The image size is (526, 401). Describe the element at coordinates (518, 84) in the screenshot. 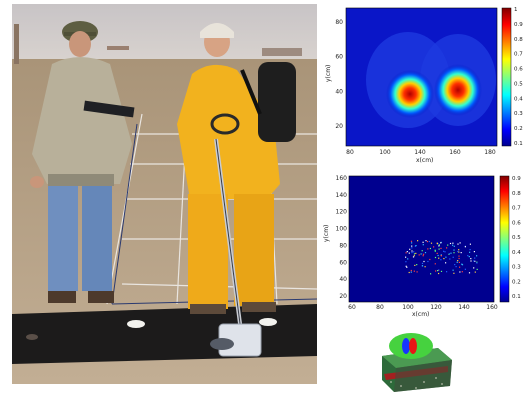

I see `colorbar-tick-label: 0.5` at that location.